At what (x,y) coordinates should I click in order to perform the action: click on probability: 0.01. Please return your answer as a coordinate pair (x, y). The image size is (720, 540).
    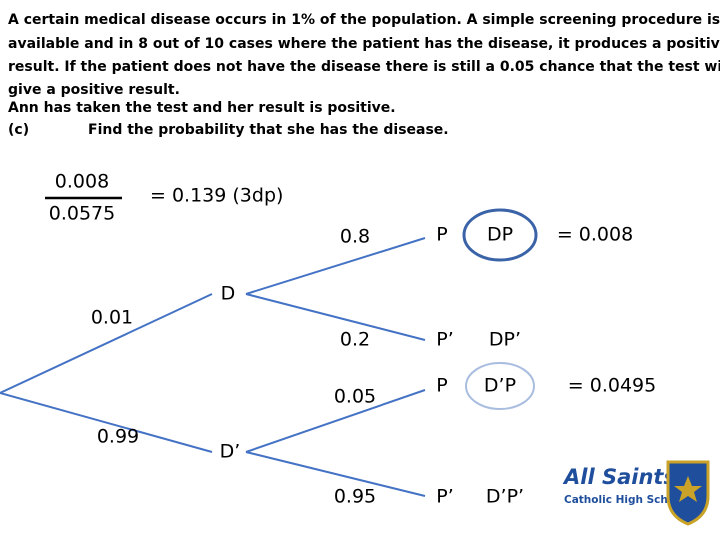
    Looking at the image, I should click on (112, 318).